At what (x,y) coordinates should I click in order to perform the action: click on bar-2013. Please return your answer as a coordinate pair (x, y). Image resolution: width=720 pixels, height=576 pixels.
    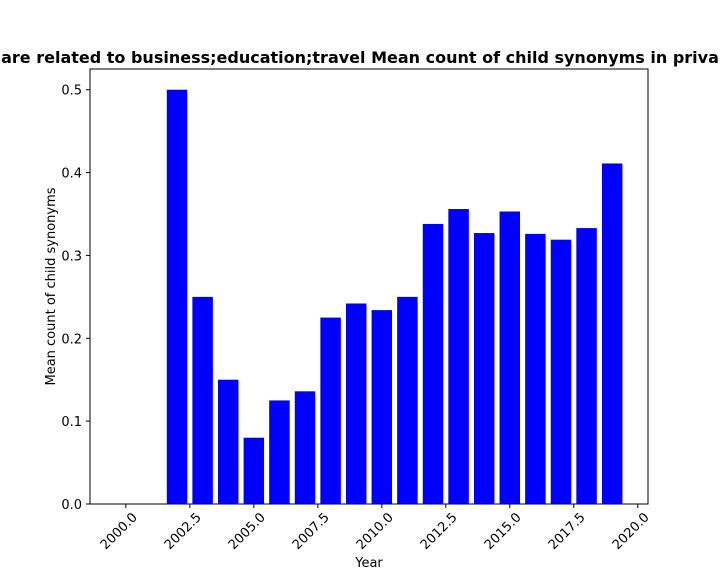
    Looking at the image, I should click on (458, 356).